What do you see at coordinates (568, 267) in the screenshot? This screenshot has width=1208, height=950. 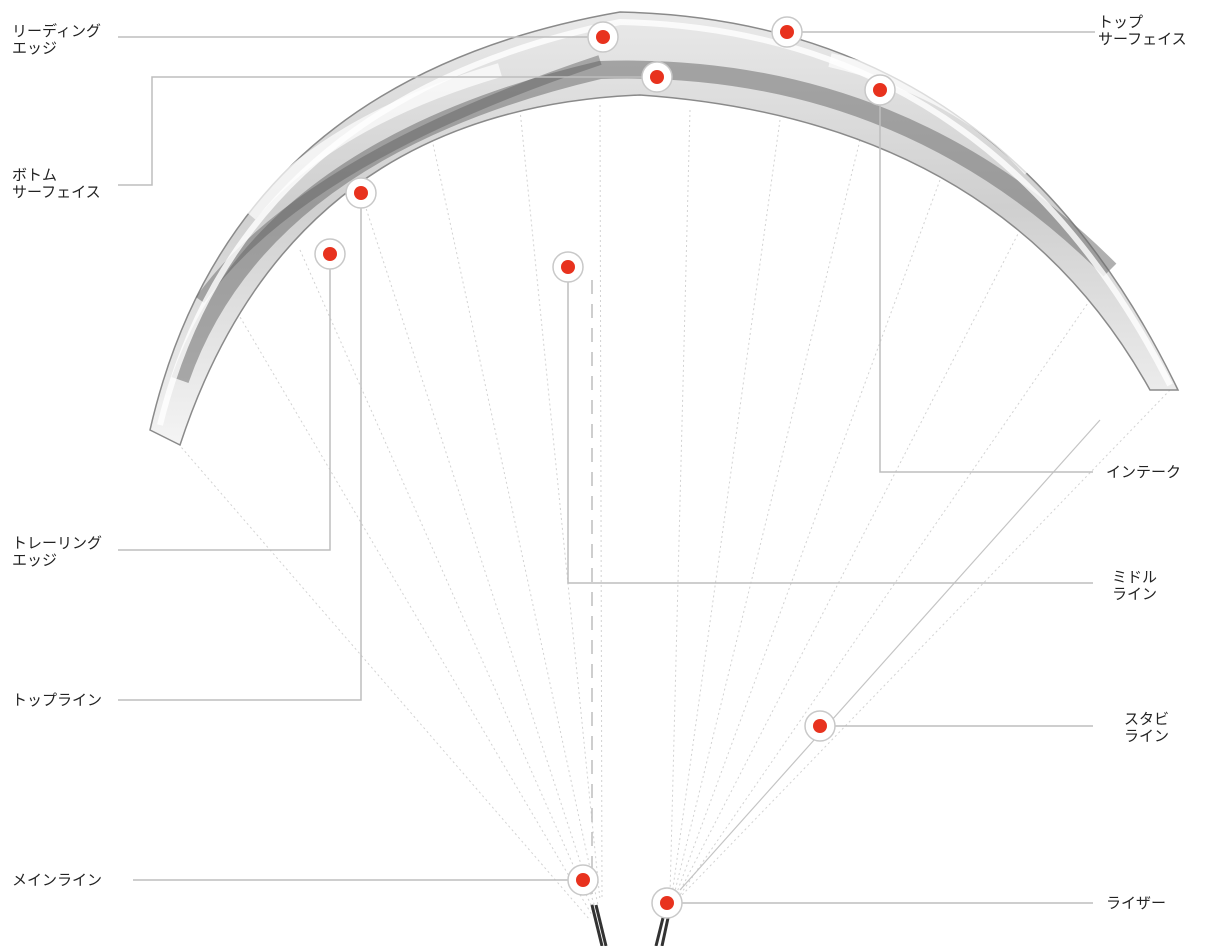 I see `marker-middle-line` at bounding box center [568, 267].